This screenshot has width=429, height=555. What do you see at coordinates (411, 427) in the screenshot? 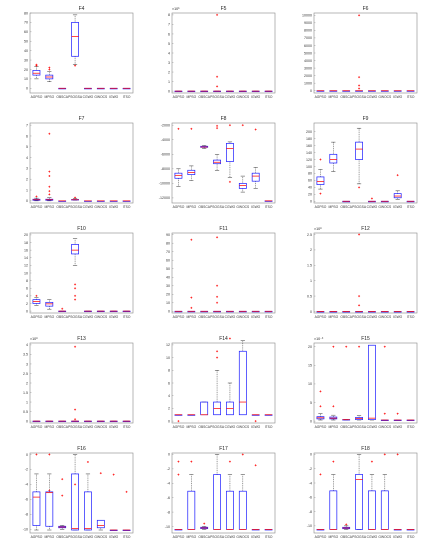
I see `x-tick-label: ITSO` at bounding box center [411, 427].